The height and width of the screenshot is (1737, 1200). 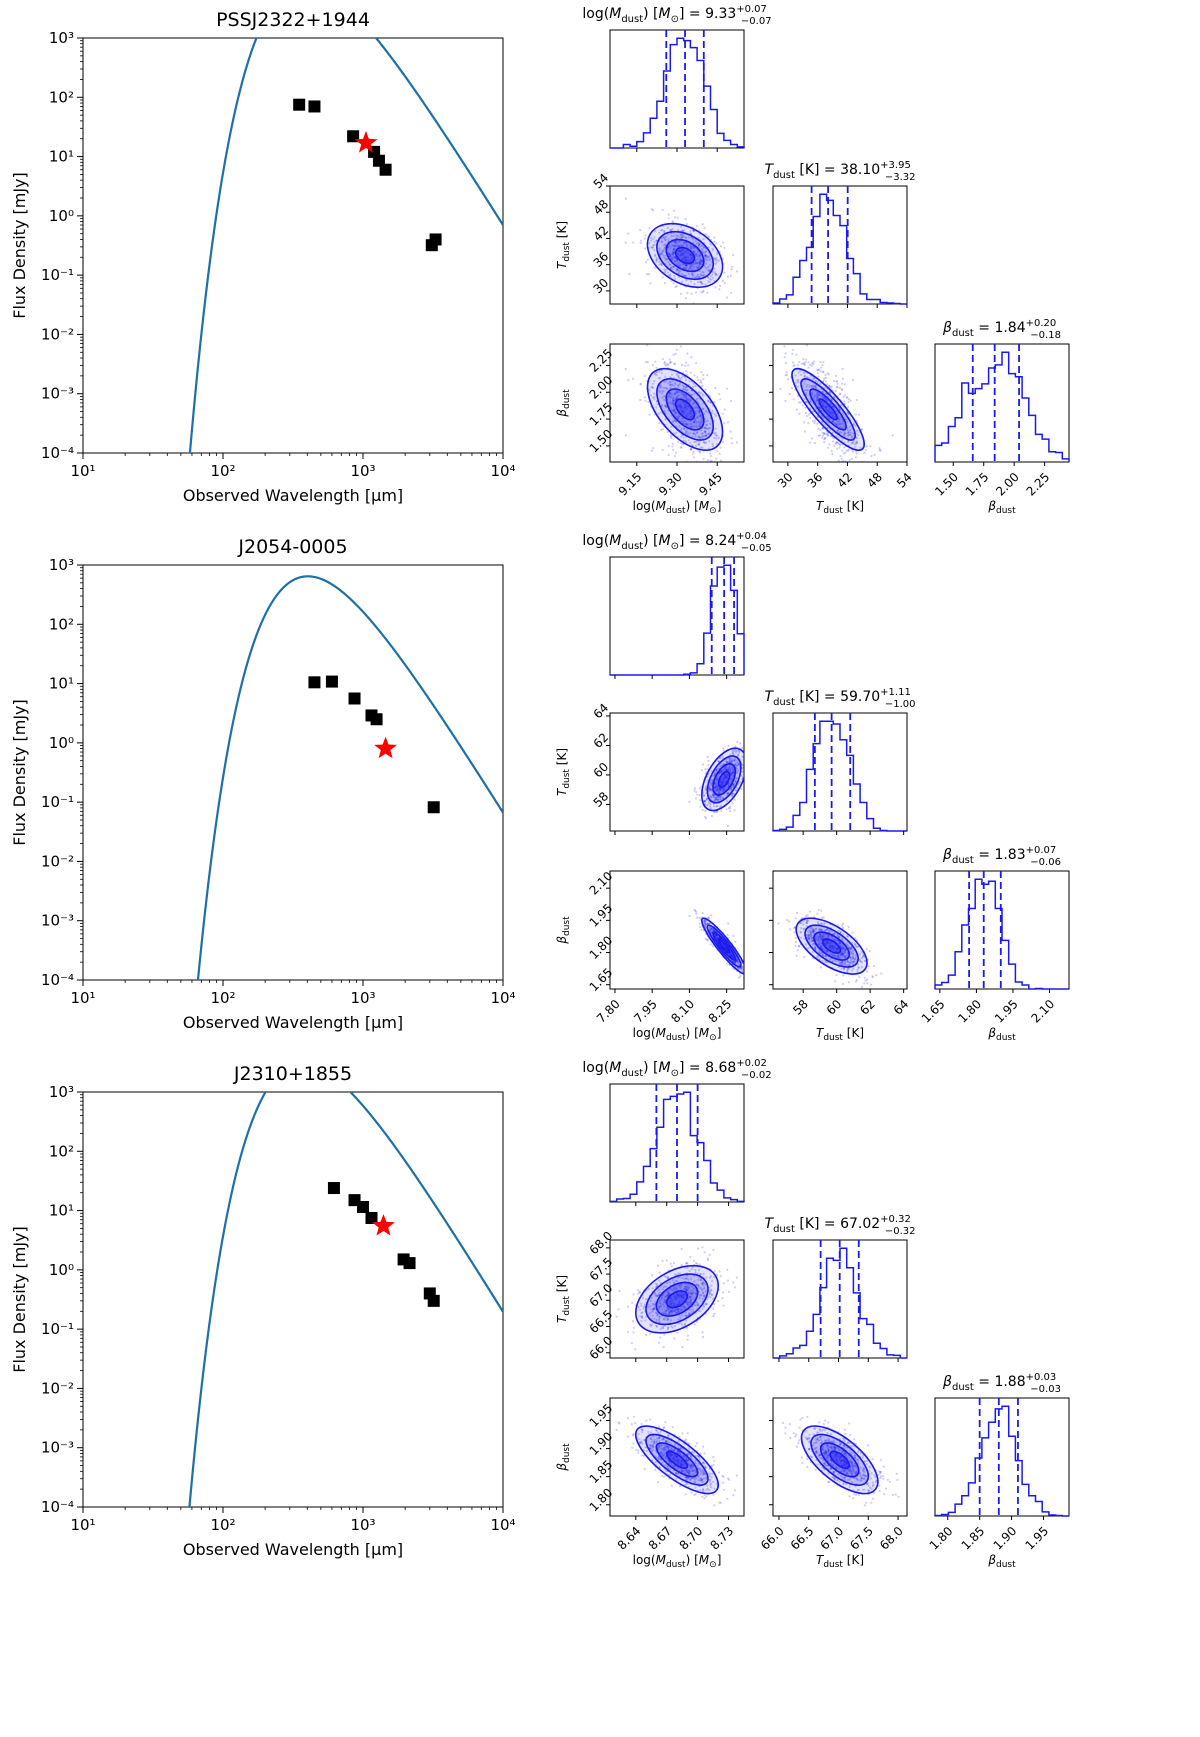 I want to click on x-tick-label: 10², so click(x=222, y=998).